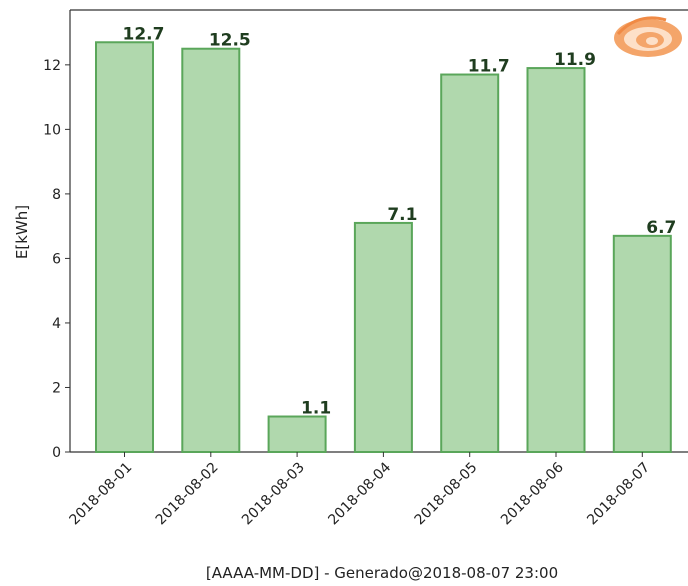  Describe the element at coordinates (661, 228) in the screenshot. I see `bar-value-label: 6.7` at that location.